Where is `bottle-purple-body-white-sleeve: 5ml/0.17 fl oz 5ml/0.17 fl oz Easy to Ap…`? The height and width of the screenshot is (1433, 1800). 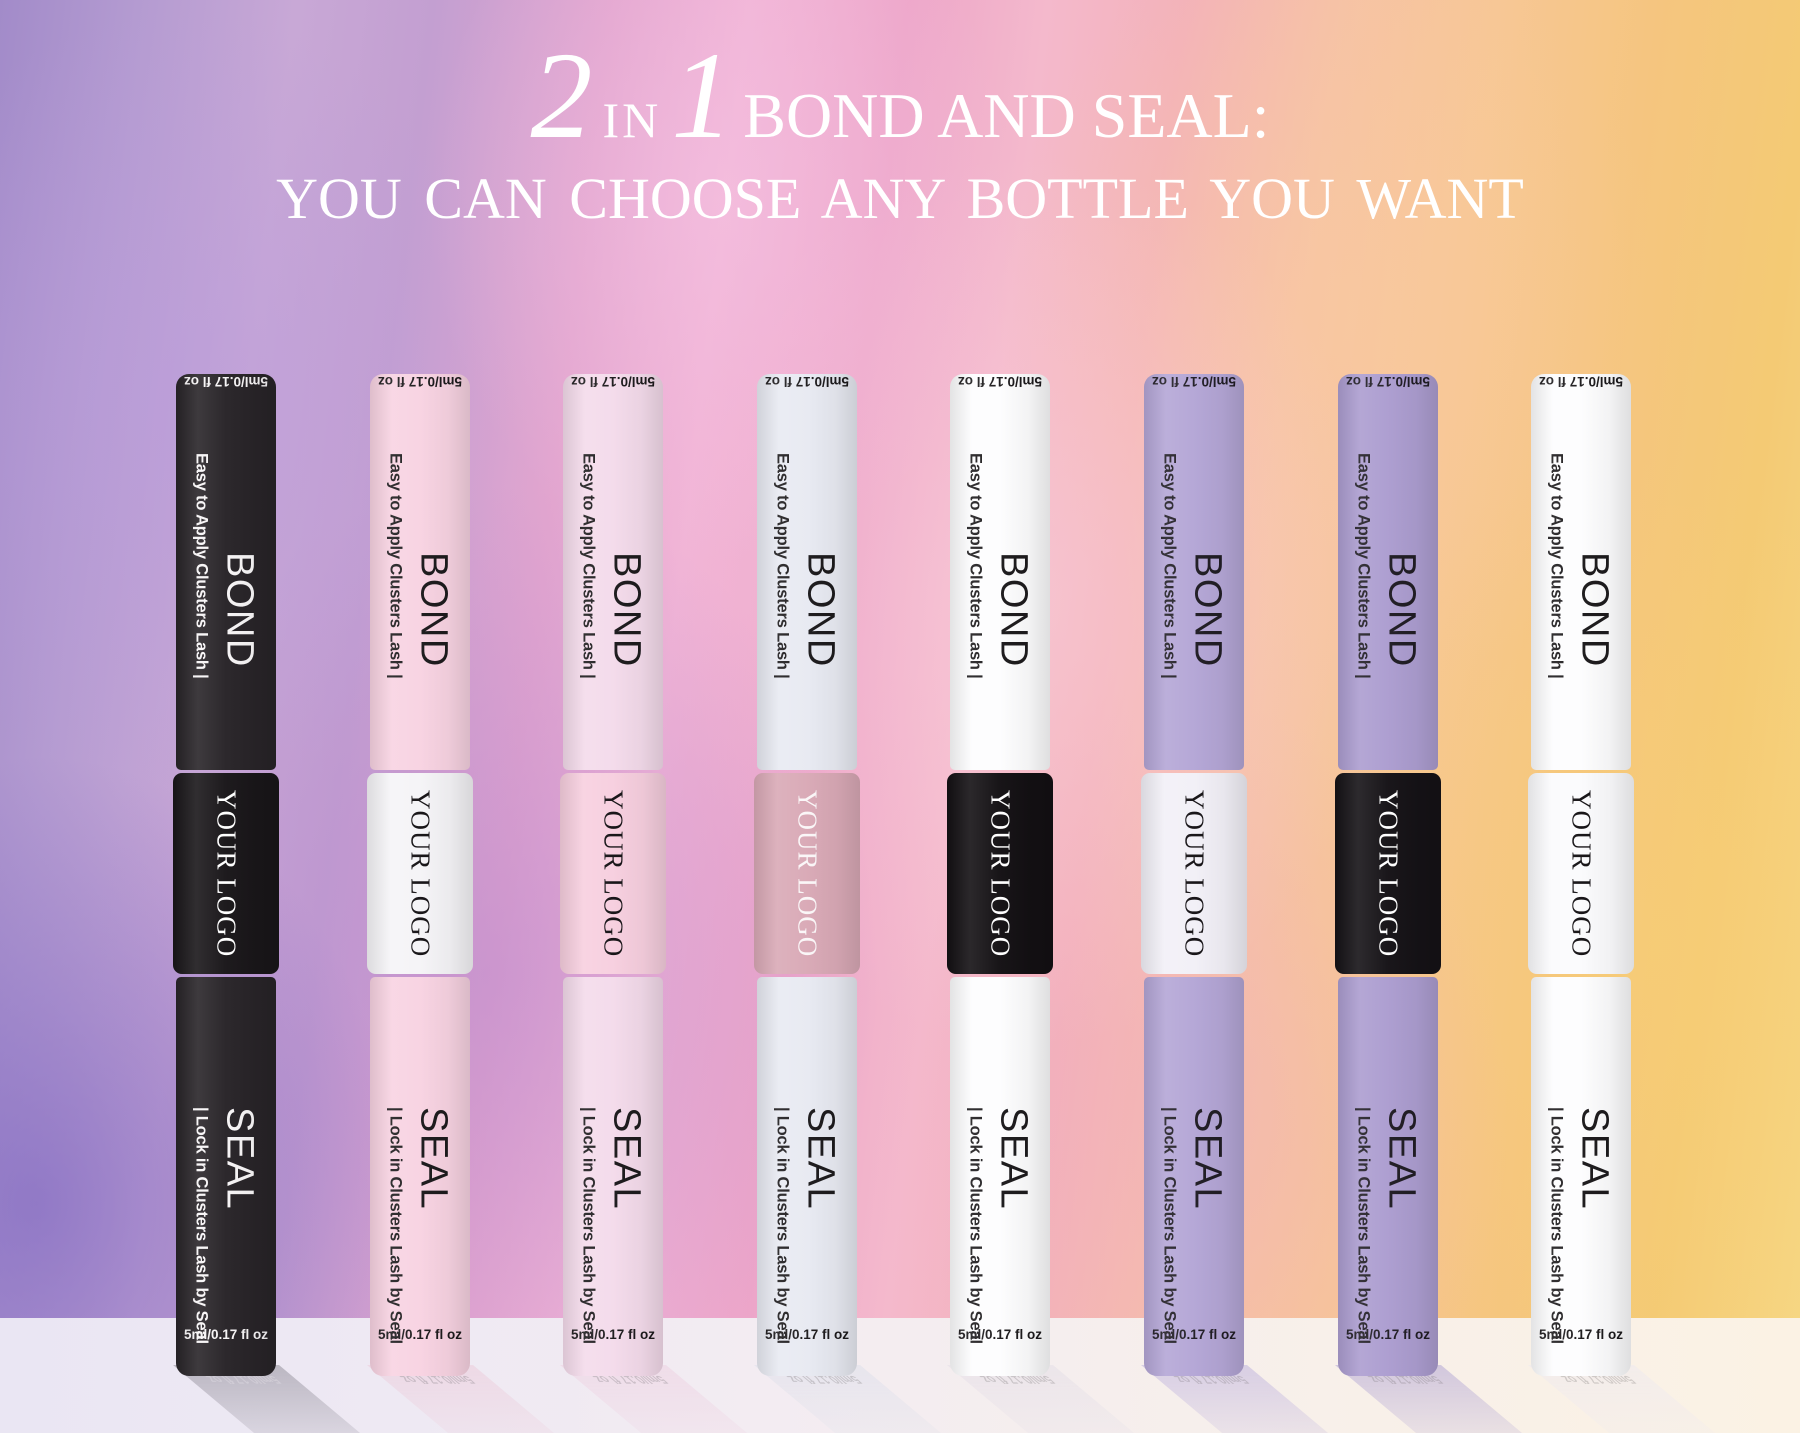
bottle-purple-body-white-sleeve: 5ml/0.17 fl oz 5ml/0.17 fl oz Easy to Ap… is located at coordinates (1235, 897).